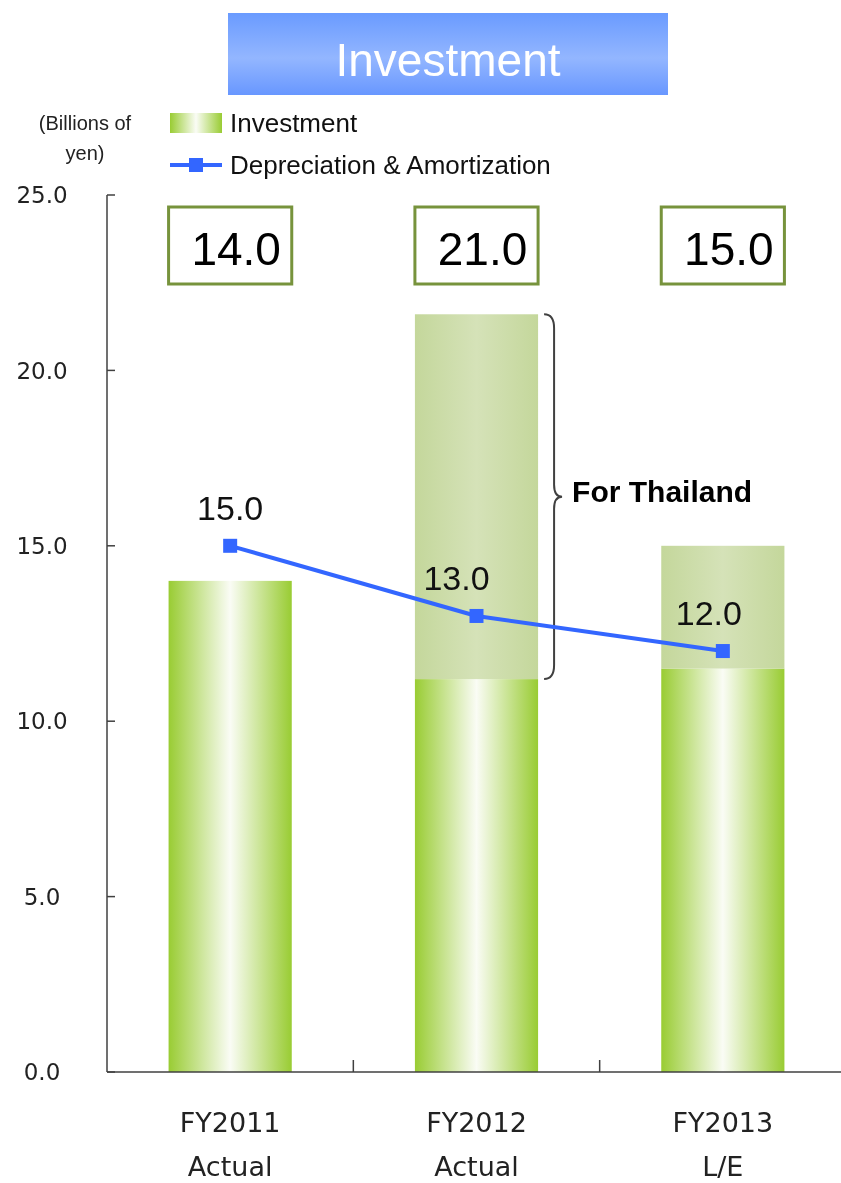 The width and height of the screenshot is (841, 1183). Describe the element at coordinates (42, 721) in the screenshot. I see `y-tick-label: 10.0` at that location.